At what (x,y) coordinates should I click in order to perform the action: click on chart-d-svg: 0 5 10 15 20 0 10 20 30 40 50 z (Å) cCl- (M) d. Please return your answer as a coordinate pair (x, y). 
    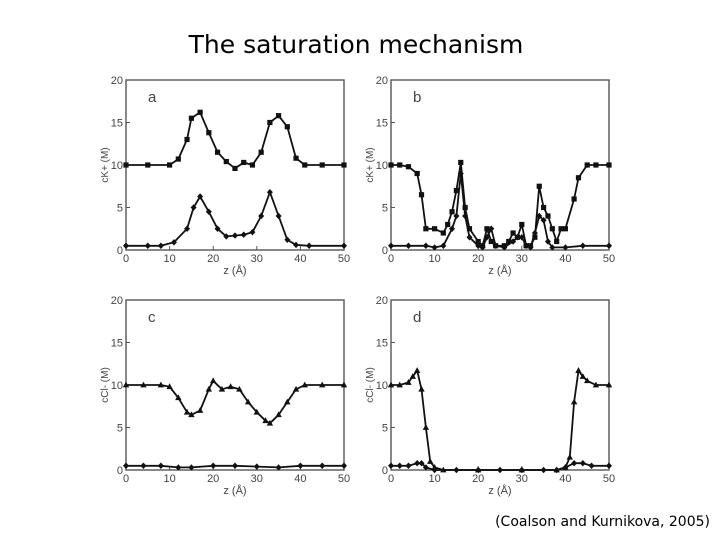
    Looking at the image, I should click on (490, 396).